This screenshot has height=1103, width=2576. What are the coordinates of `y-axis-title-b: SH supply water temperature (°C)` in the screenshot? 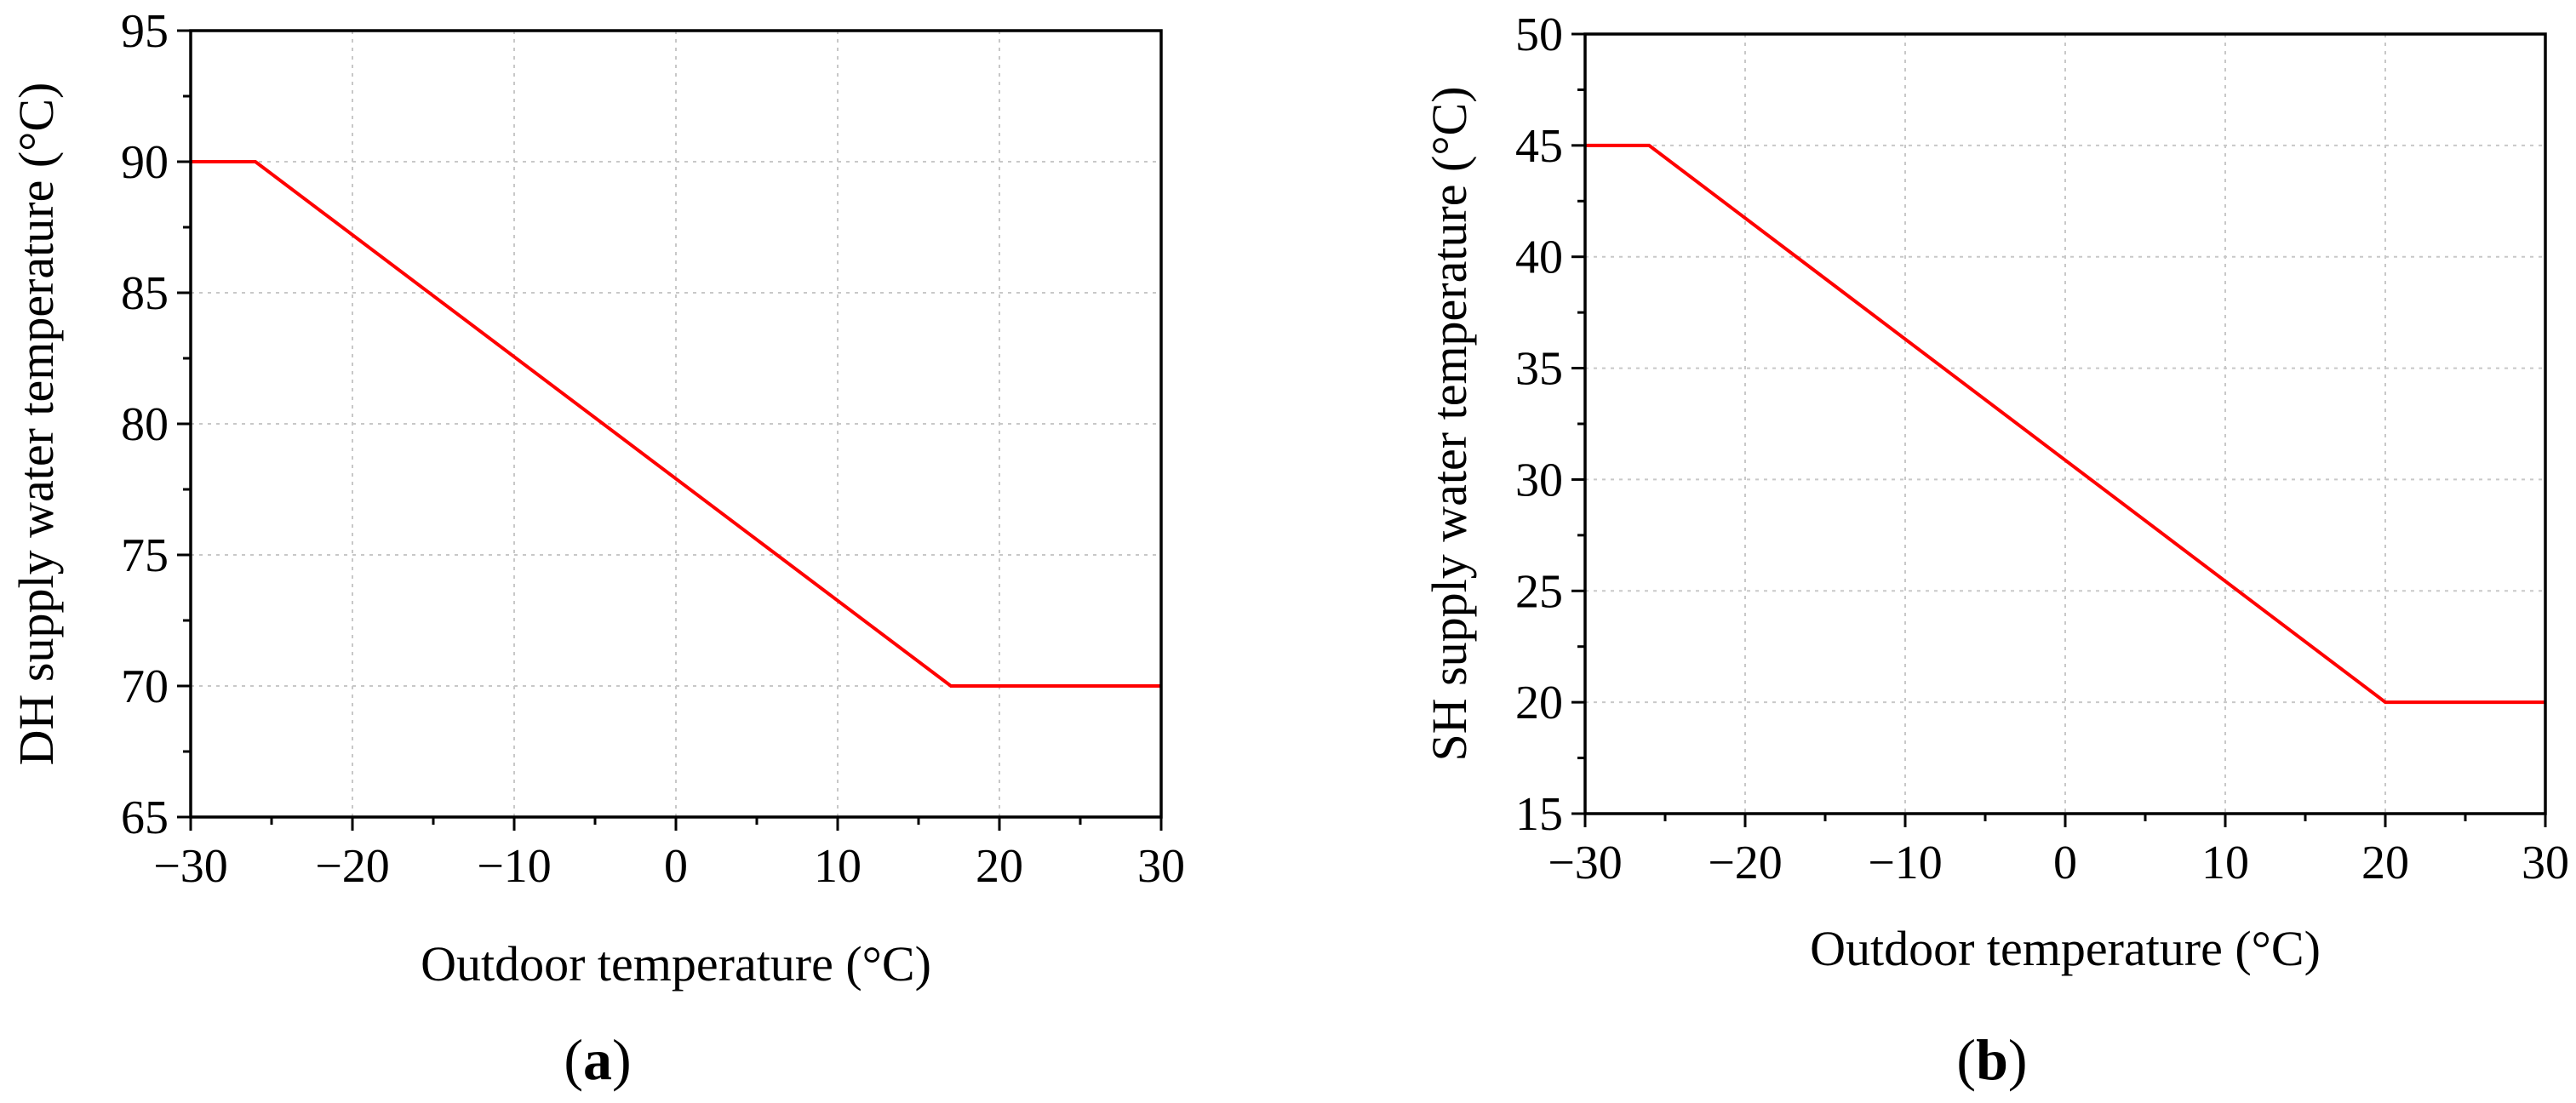 It's located at (1449, 423).